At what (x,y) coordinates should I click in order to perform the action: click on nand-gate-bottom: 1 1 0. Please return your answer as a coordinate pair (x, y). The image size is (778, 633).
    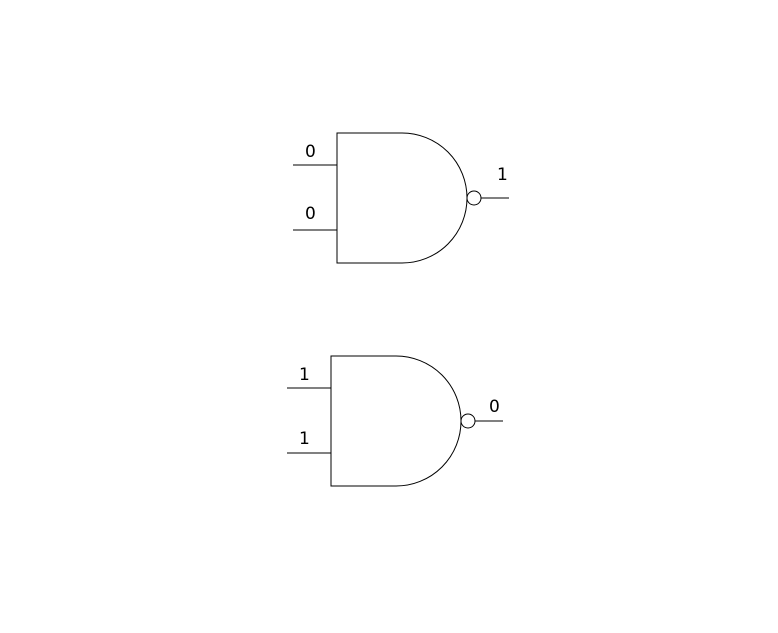
    Looking at the image, I should click on (395, 421).